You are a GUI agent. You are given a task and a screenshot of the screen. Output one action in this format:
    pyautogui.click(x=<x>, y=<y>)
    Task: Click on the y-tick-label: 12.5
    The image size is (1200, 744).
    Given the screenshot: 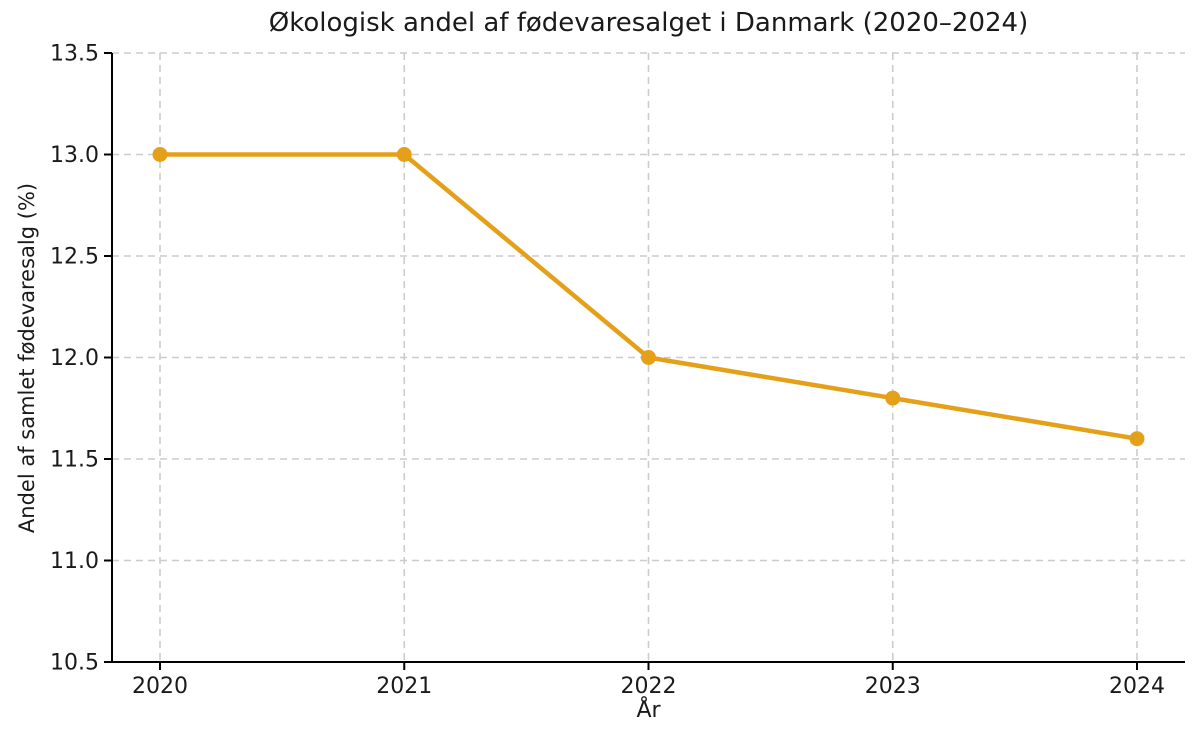 What is the action you would take?
    pyautogui.click(x=74, y=257)
    